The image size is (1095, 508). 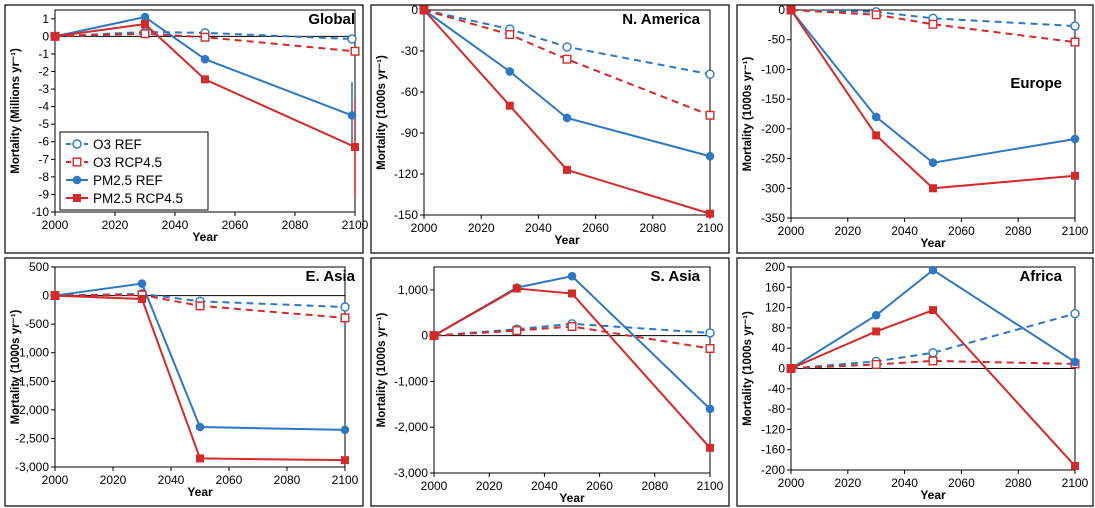 What do you see at coordinates (773, 450) in the screenshot?
I see `y-tick-label: -160` at bounding box center [773, 450].